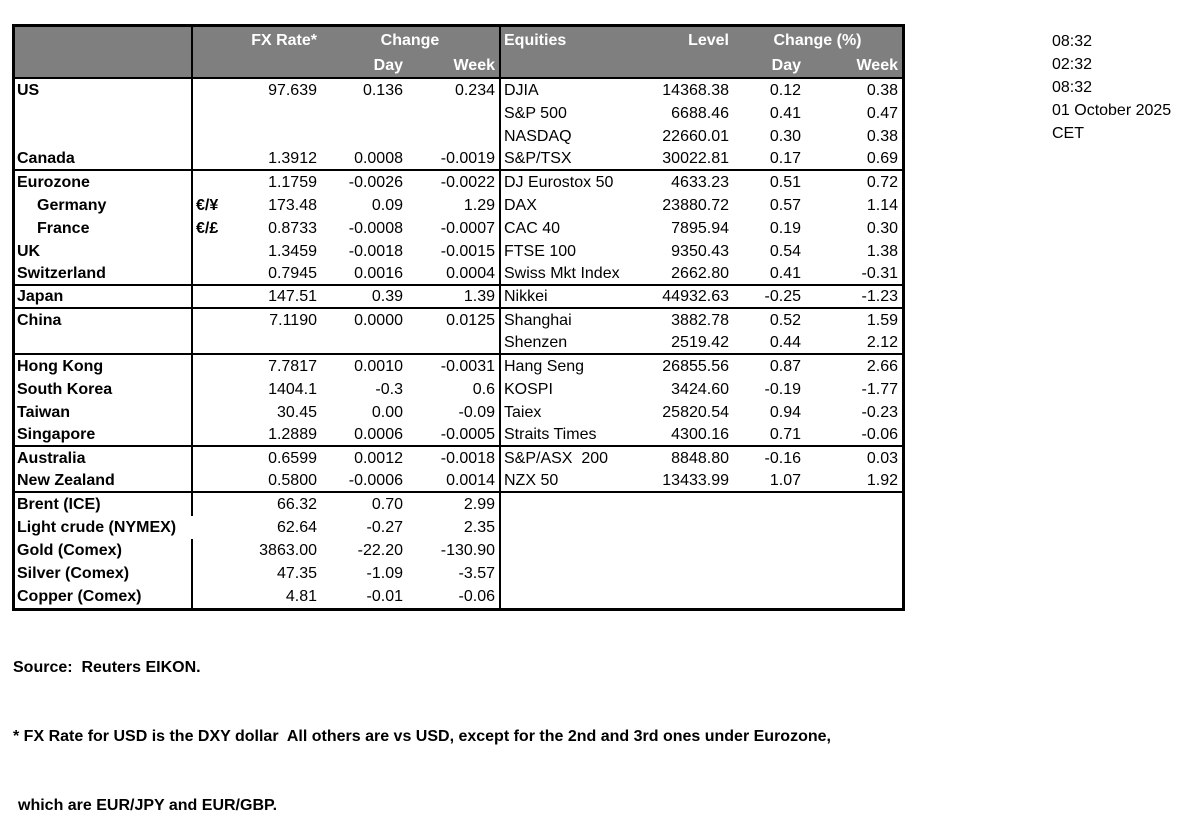 The image size is (1195, 840). Describe the element at coordinates (785, 320) in the screenshot. I see `equity-day-change: 0.52` at that location.